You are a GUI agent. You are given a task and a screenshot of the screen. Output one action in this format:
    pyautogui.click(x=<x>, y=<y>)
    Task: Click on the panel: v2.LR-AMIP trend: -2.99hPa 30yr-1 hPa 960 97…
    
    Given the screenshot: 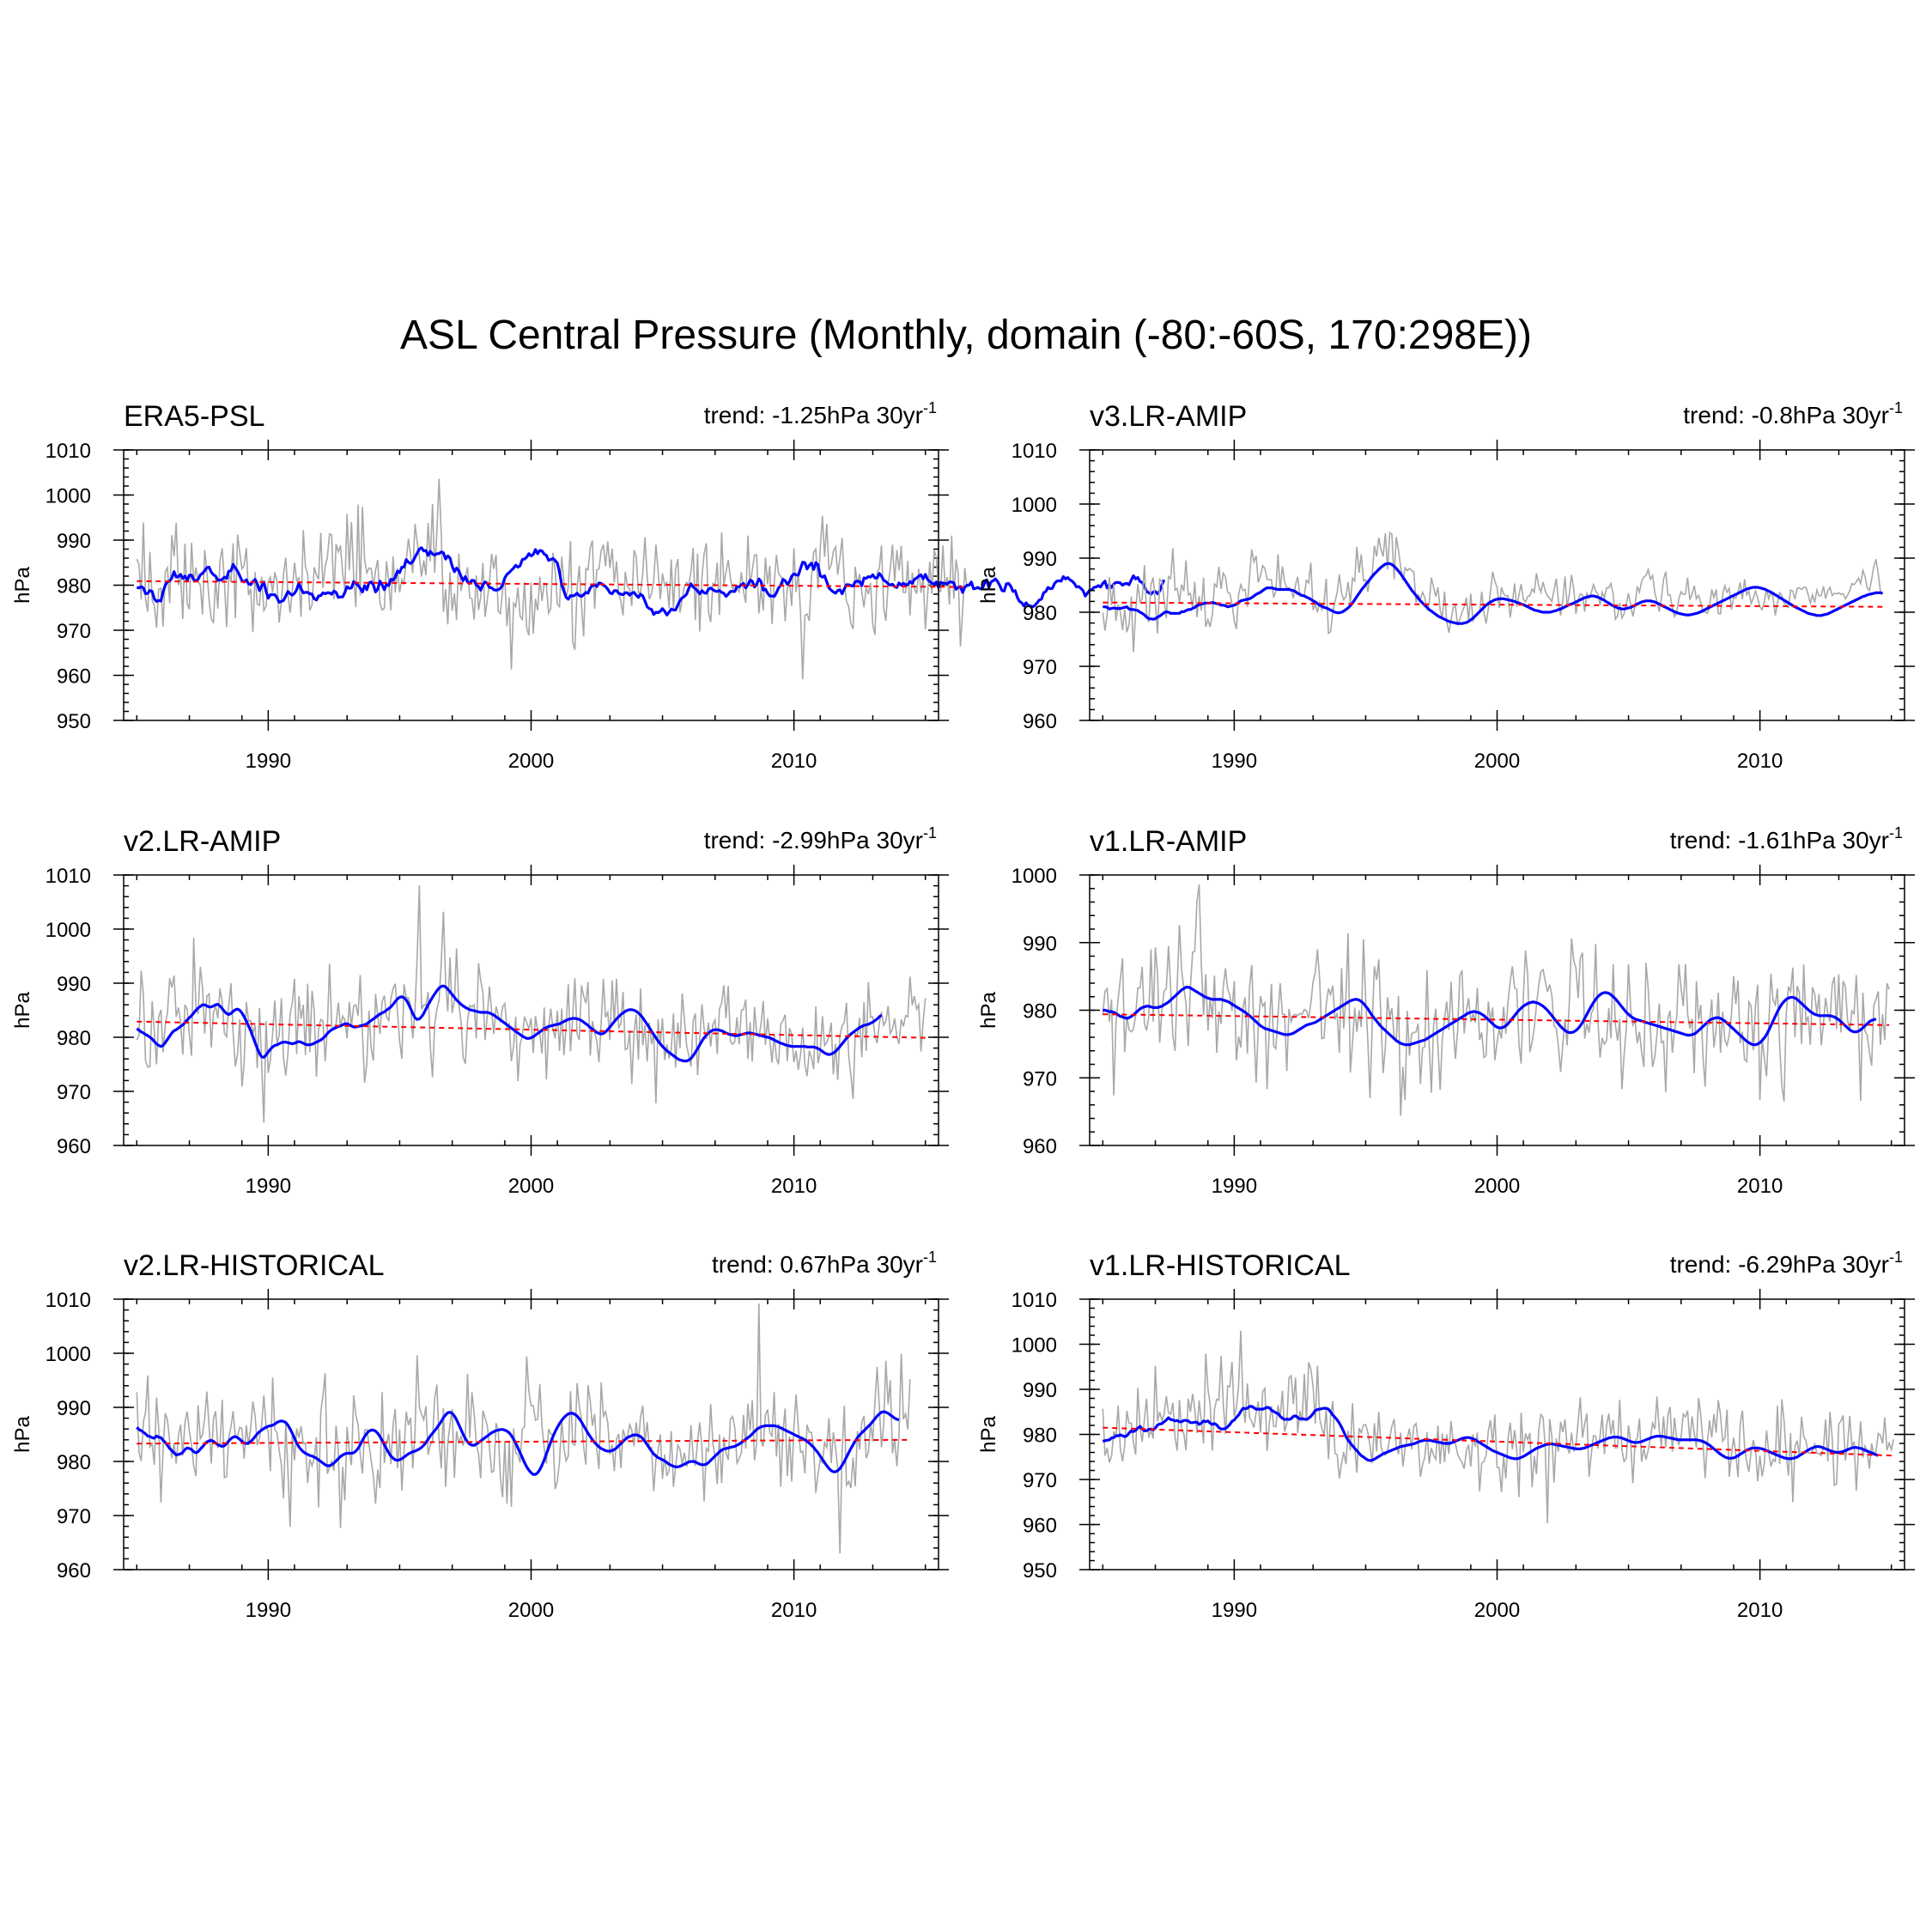 What is the action you would take?
    pyautogui.click(x=480, y=1011)
    